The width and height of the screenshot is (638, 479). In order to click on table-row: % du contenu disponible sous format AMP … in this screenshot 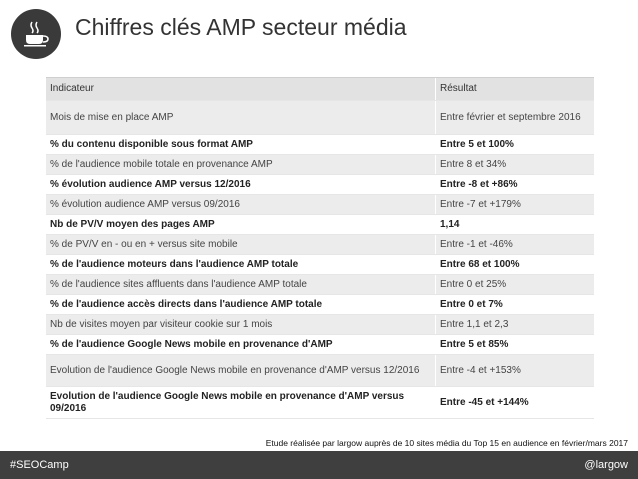, I will do `click(320, 145)`.